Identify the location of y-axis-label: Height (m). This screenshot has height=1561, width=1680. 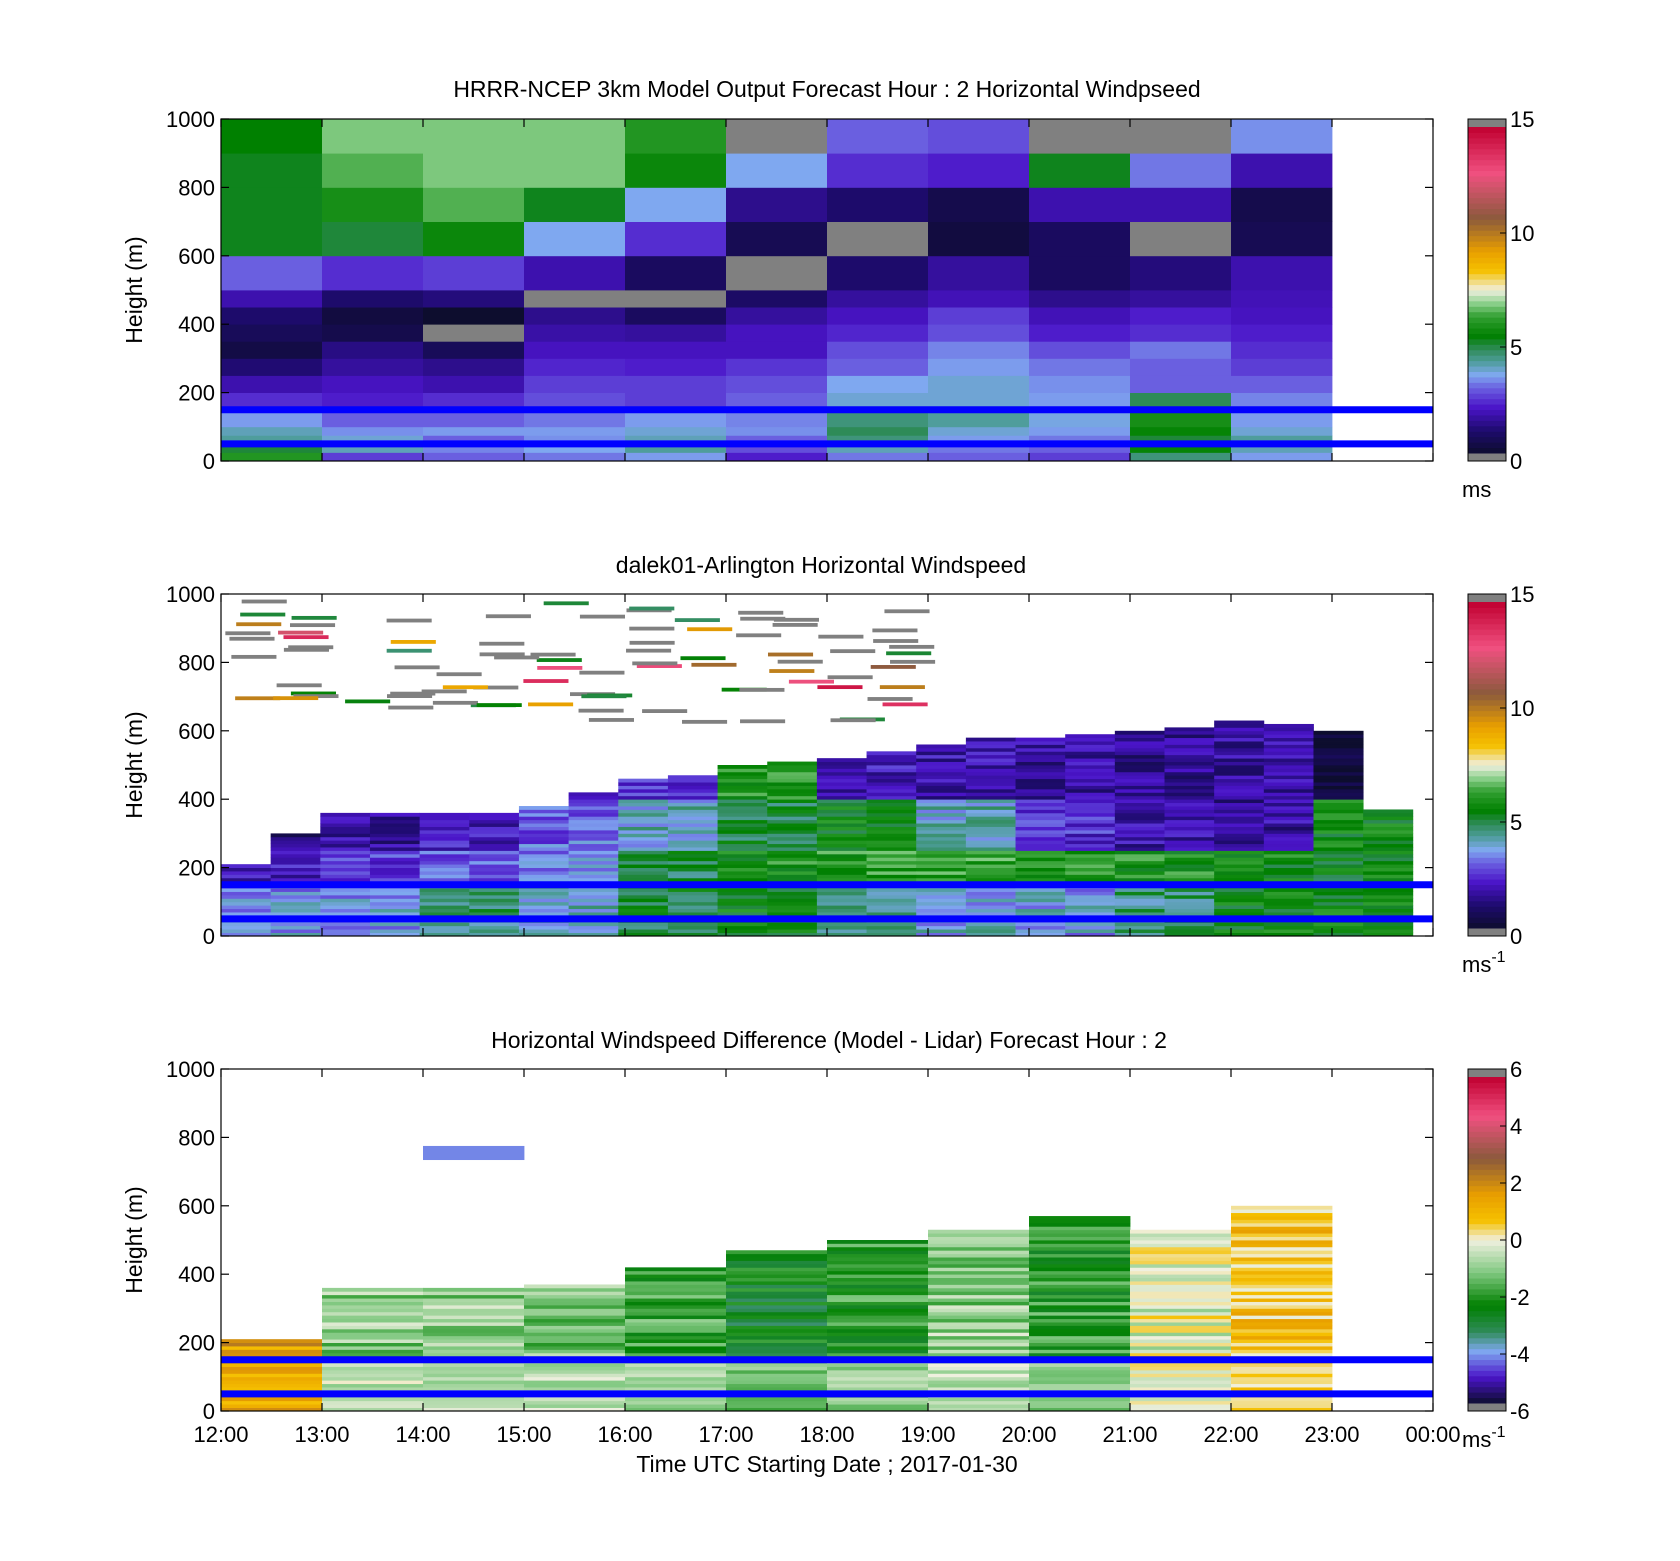
(134, 289).